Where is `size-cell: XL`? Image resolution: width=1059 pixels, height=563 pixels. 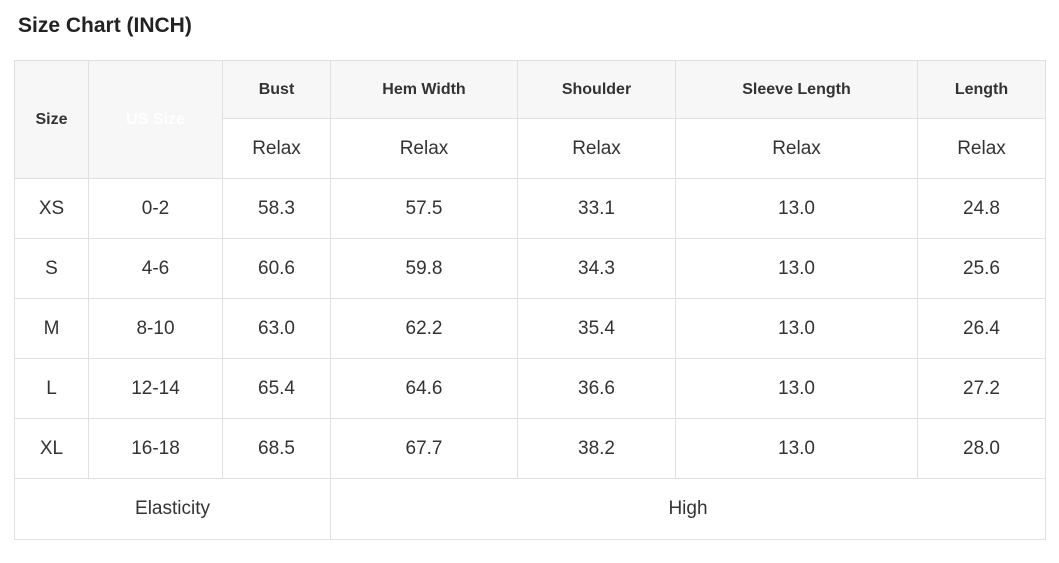 size-cell: XL is located at coordinates (51, 448).